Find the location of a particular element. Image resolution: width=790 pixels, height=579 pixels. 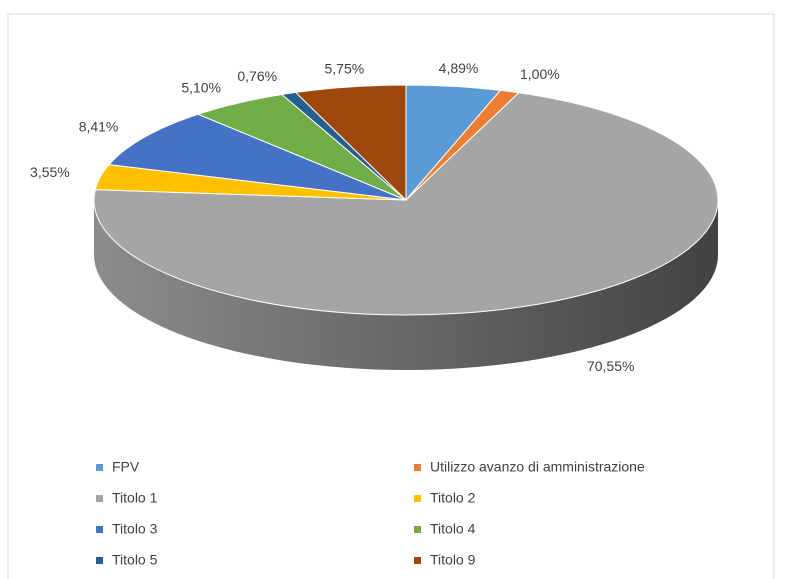

data-label: 0,76% is located at coordinates (257, 76).